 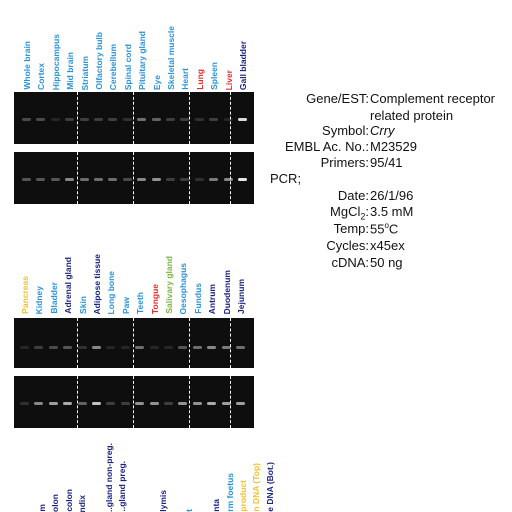 I want to click on lane-label: Duodenum, so click(x=226, y=291).